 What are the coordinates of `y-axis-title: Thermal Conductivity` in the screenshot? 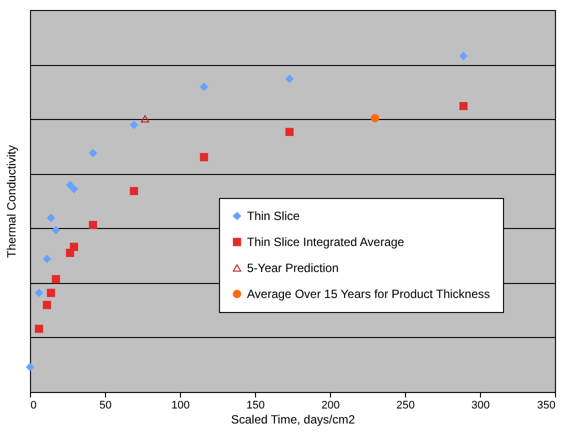 It's located at (11, 201).